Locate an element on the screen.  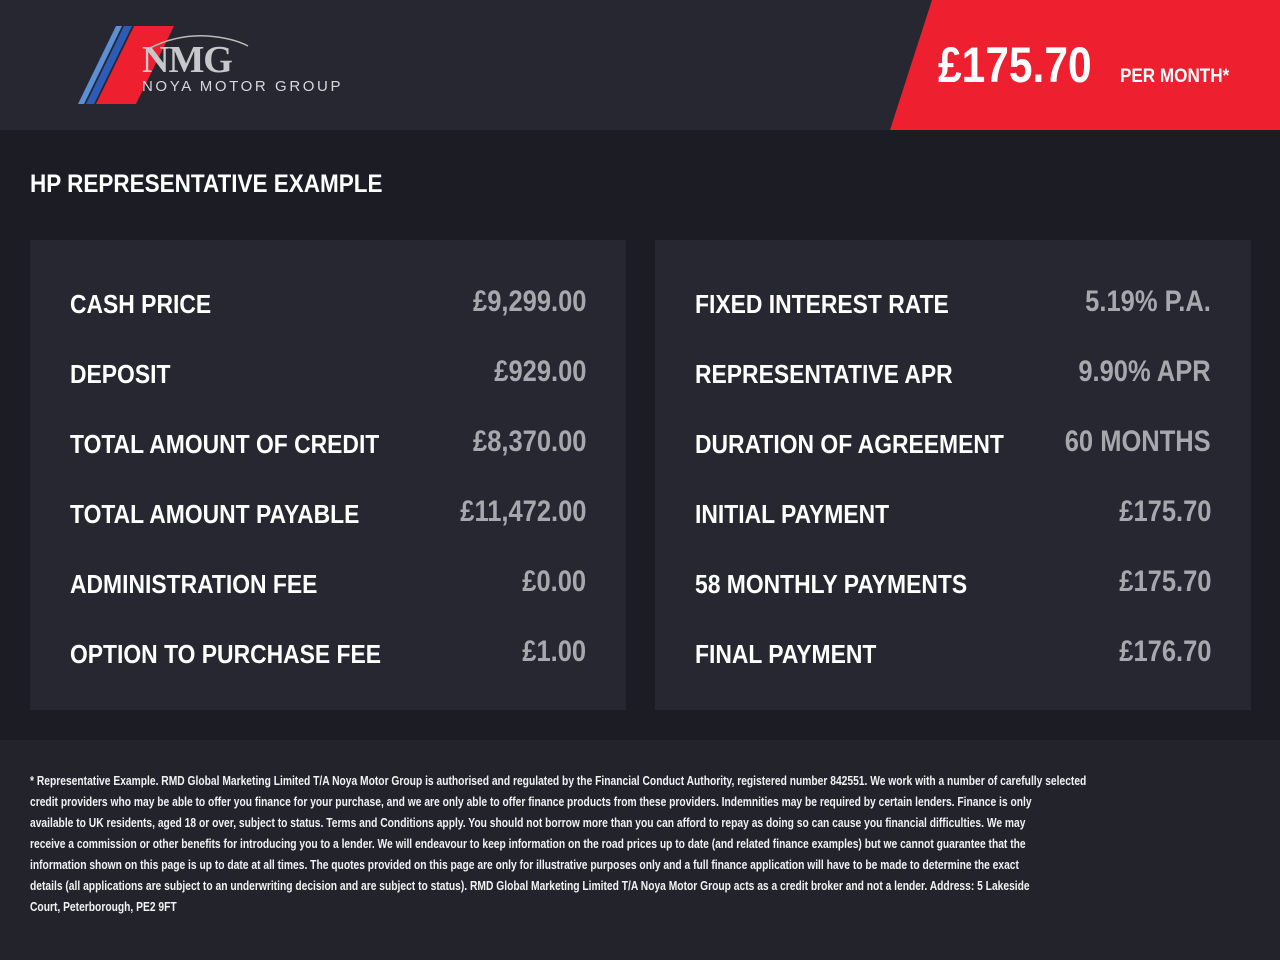
finance-row: TOTAL AMOUNT OF CREDIT £8,370.00 is located at coordinates (328, 450).